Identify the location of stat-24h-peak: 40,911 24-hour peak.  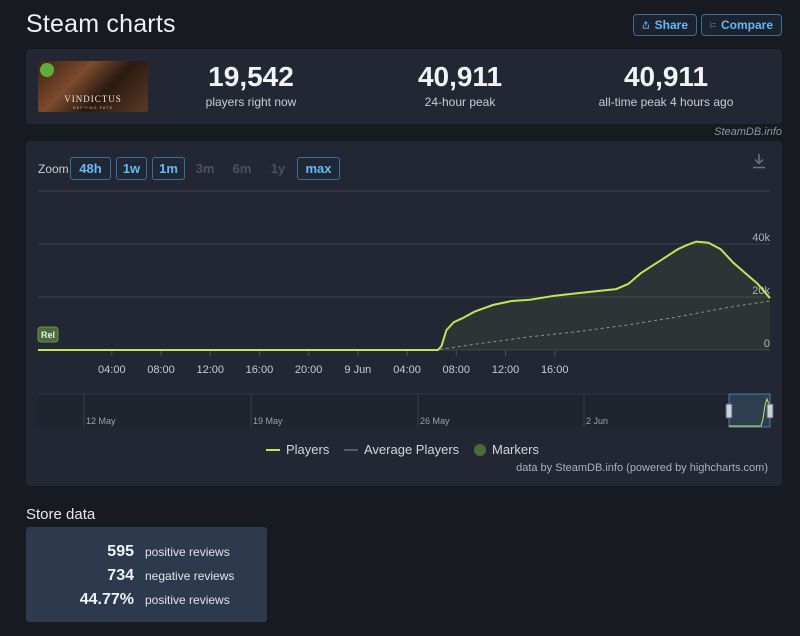
(460, 85).